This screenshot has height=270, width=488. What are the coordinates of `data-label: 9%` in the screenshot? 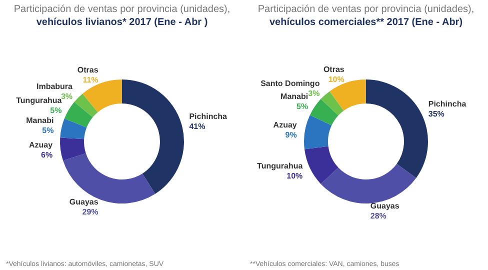 It's located at (291, 135).